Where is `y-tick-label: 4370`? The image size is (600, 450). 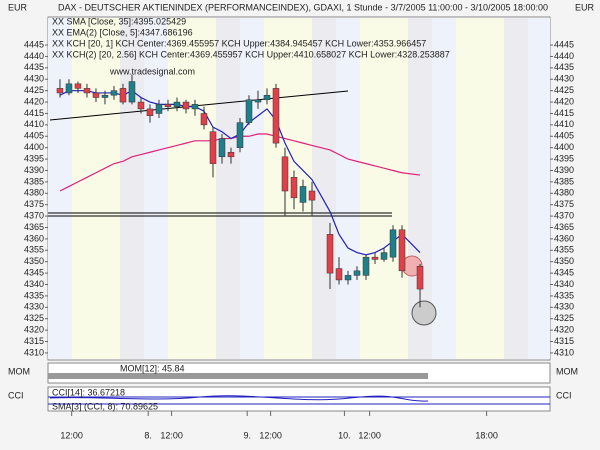
y-tick-label: 4370 is located at coordinates (564, 215).